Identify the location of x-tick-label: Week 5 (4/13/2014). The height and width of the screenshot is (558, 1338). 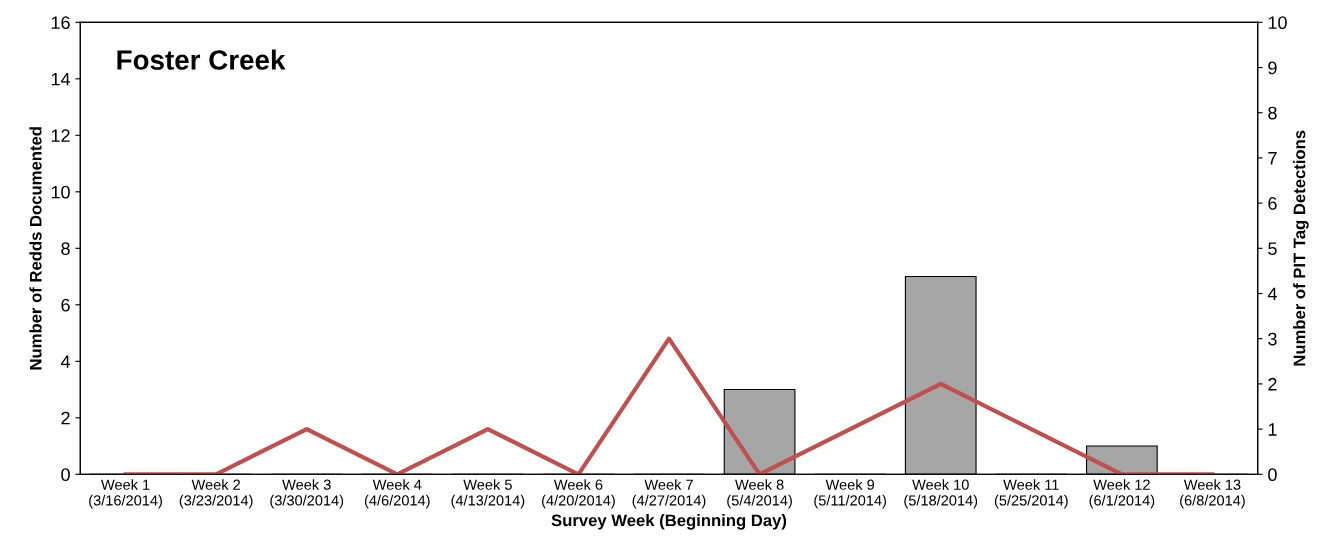
(488, 494).